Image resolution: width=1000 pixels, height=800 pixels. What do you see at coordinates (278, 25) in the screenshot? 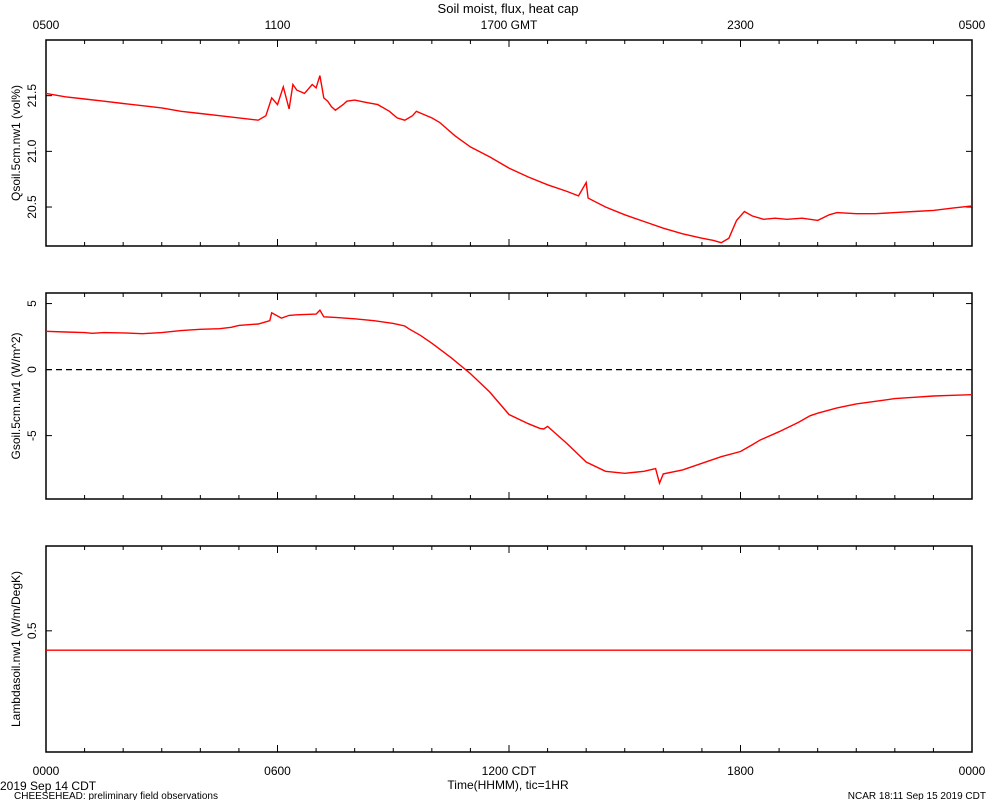
I see `top-axis-tick-label: 1100` at bounding box center [278, 25].